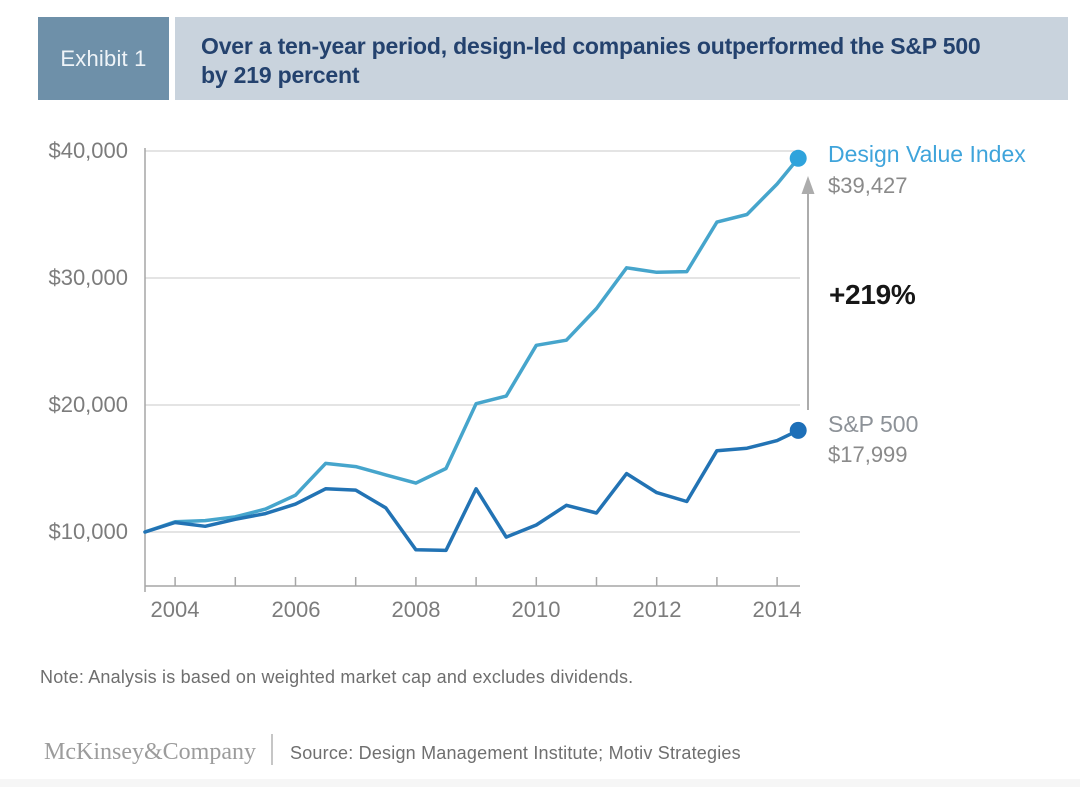 The image size is (1080, 787). Describe the element at coordinates (280, 75) in the screenshot. I see `exhibit-title-line-2: by 219 percent` at that location.